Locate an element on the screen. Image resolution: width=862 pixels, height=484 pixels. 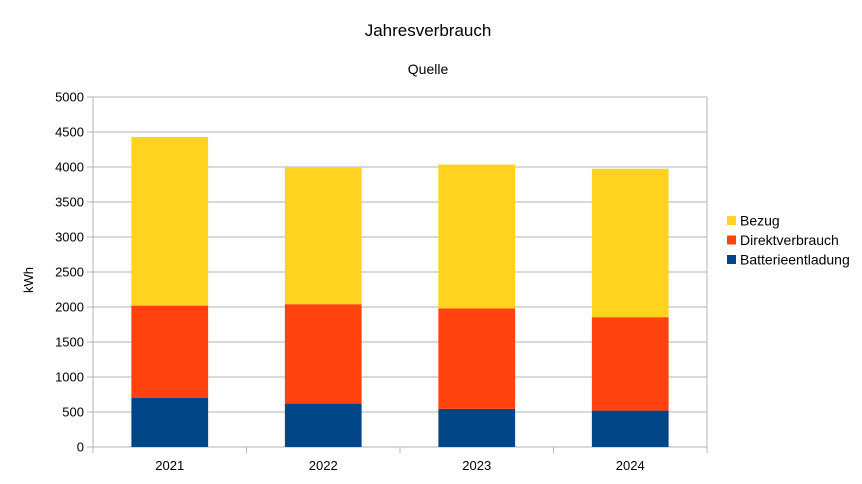
y-tick-label: 500 is located at coordinates (73, 412).